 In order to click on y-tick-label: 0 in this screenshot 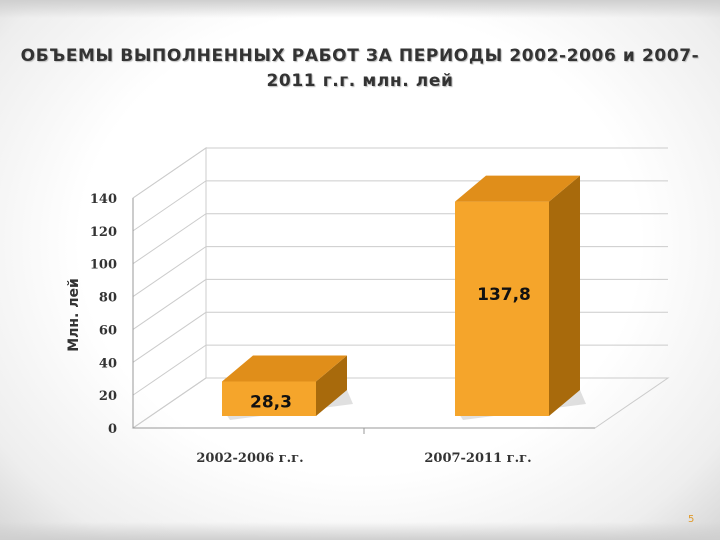, I will do `click(112, 429)`.